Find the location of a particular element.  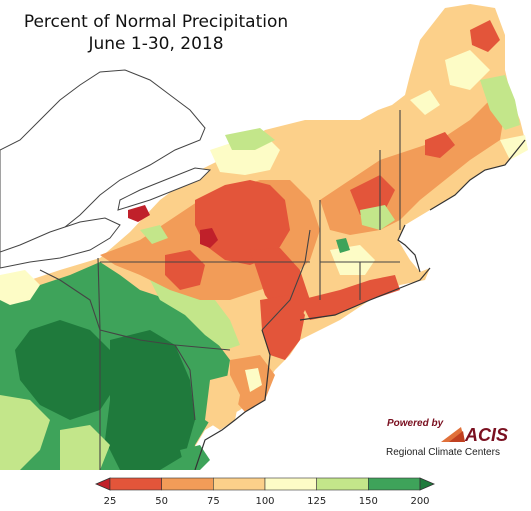

colorbar-tick-label: 150 is located at coordinates (368, 501).